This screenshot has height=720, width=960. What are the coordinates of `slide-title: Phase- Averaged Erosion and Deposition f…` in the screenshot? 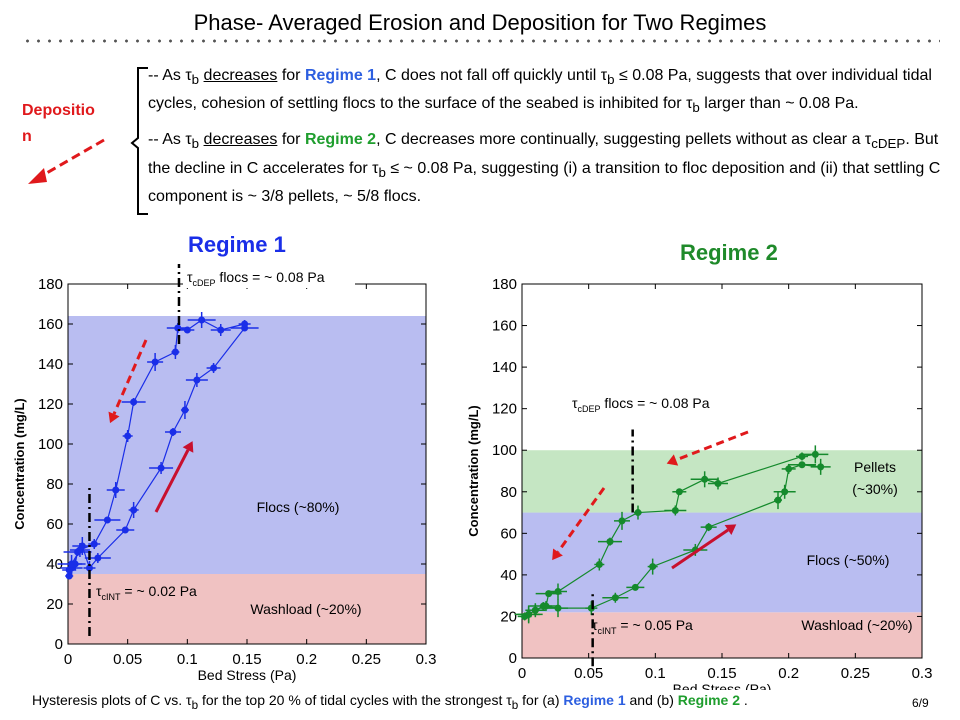 It's located at (480, 22).